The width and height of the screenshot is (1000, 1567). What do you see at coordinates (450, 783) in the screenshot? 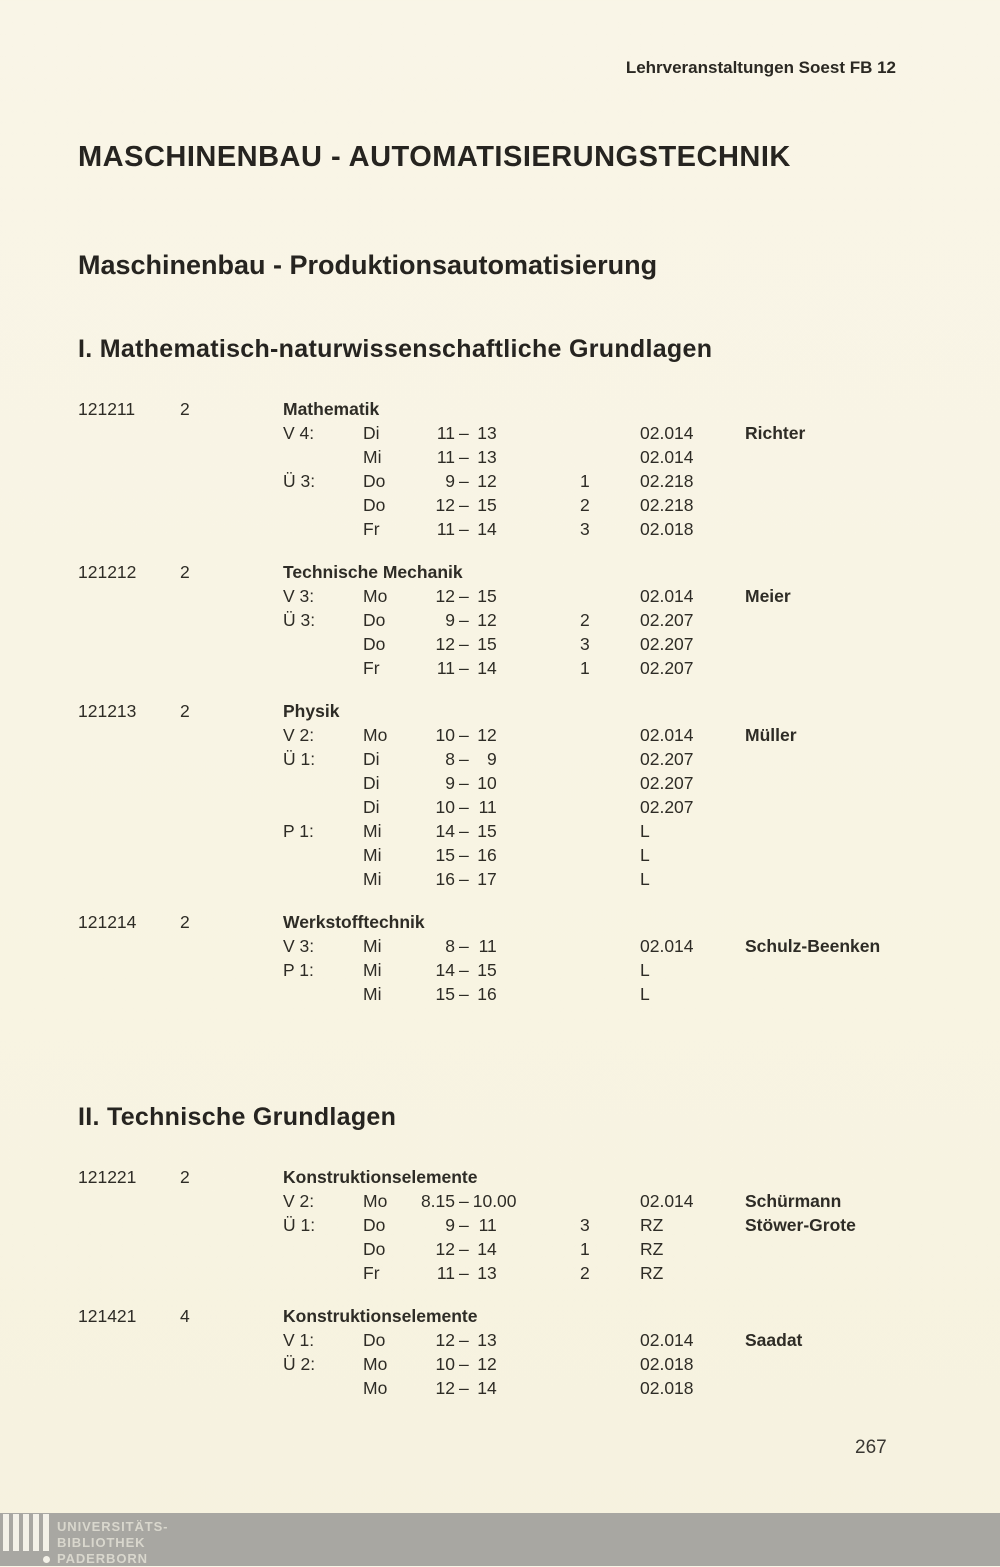
I see `time-start: 9` at bounding box center [450, 783].